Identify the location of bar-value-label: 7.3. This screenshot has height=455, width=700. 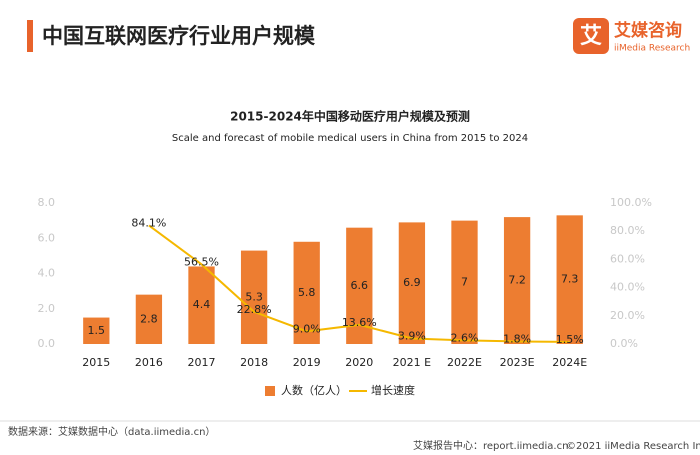
(570, 279).